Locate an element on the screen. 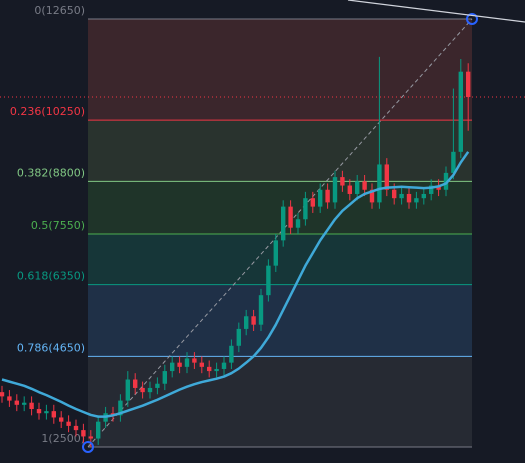 Image resolution: width=525 pixels, height=463 pixels. fib-label: 0.618(6350) is located at coordinates (51, 276).